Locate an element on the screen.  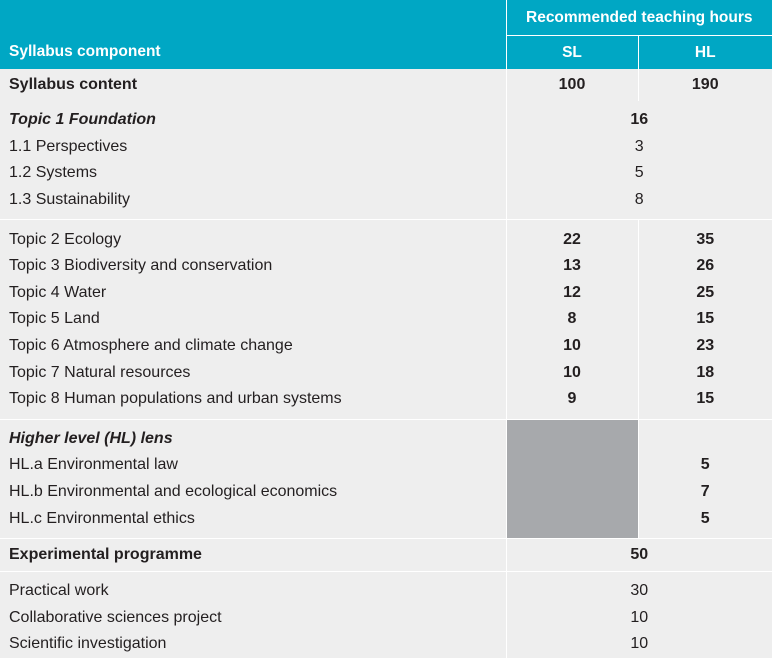
syllabus-content-hl: 190 is located at coordinates (704, 85).